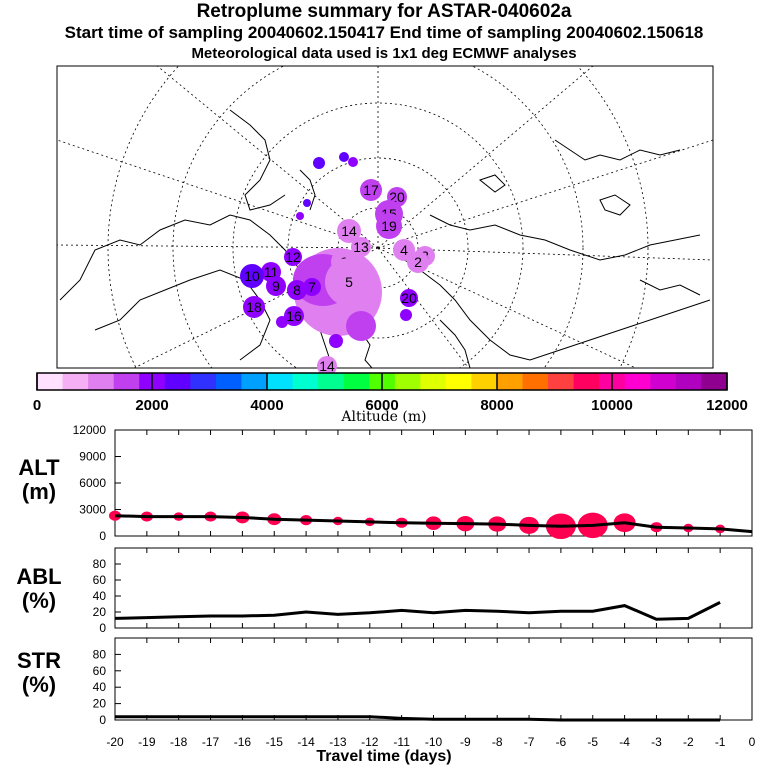 The image size is (768, 768). I want to click on plume-cluster-label: 13, so click(361, 247).